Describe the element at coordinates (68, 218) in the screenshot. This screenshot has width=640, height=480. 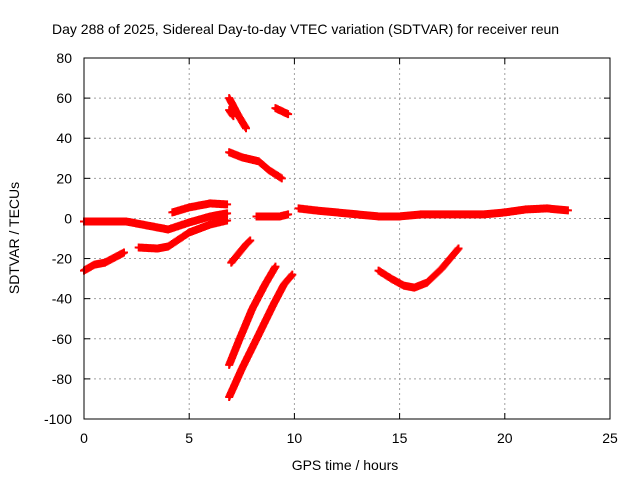
I see `y-tick-label: 0` at that location.